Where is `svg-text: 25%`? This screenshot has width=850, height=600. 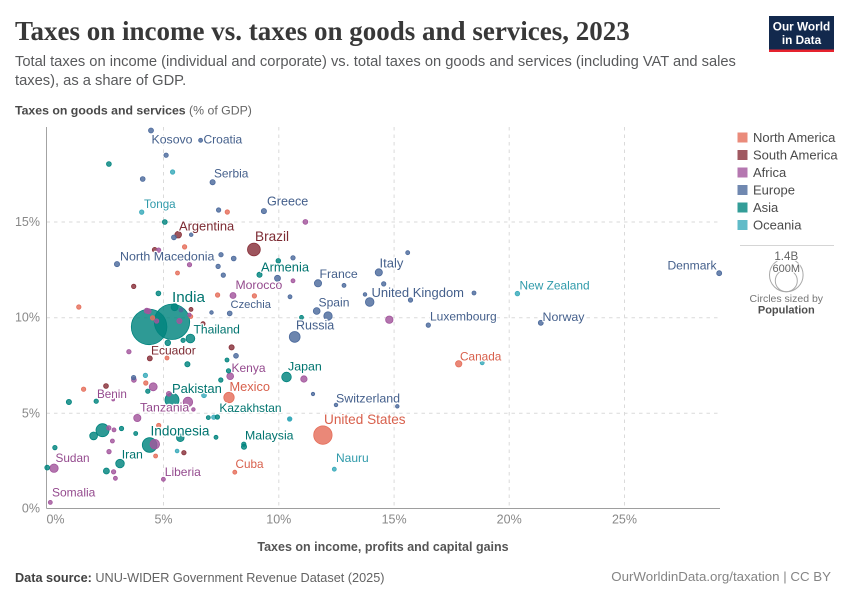
svg-text: 25% is located at coordinates (624, 520).